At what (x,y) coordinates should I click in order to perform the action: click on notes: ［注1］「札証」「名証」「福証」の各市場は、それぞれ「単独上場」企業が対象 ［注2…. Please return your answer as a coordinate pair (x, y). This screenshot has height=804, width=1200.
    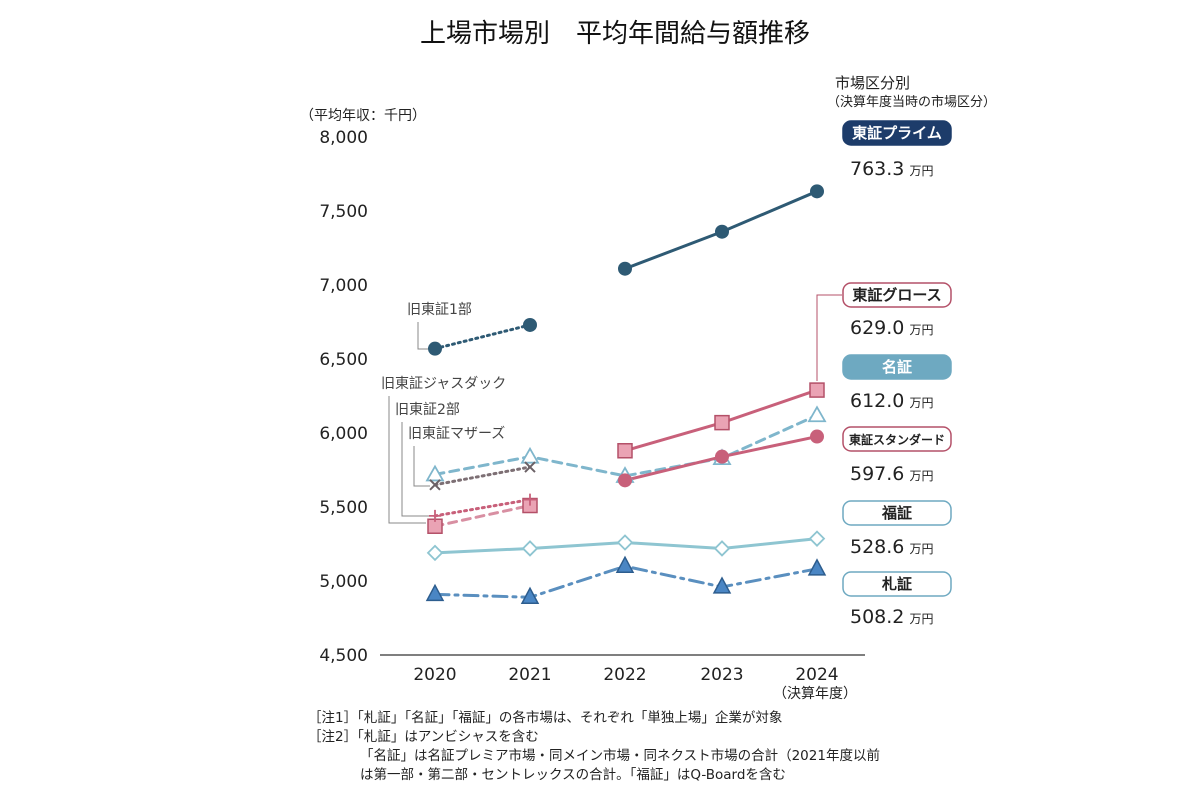
    Looking at the image, I should click on (594, 746).